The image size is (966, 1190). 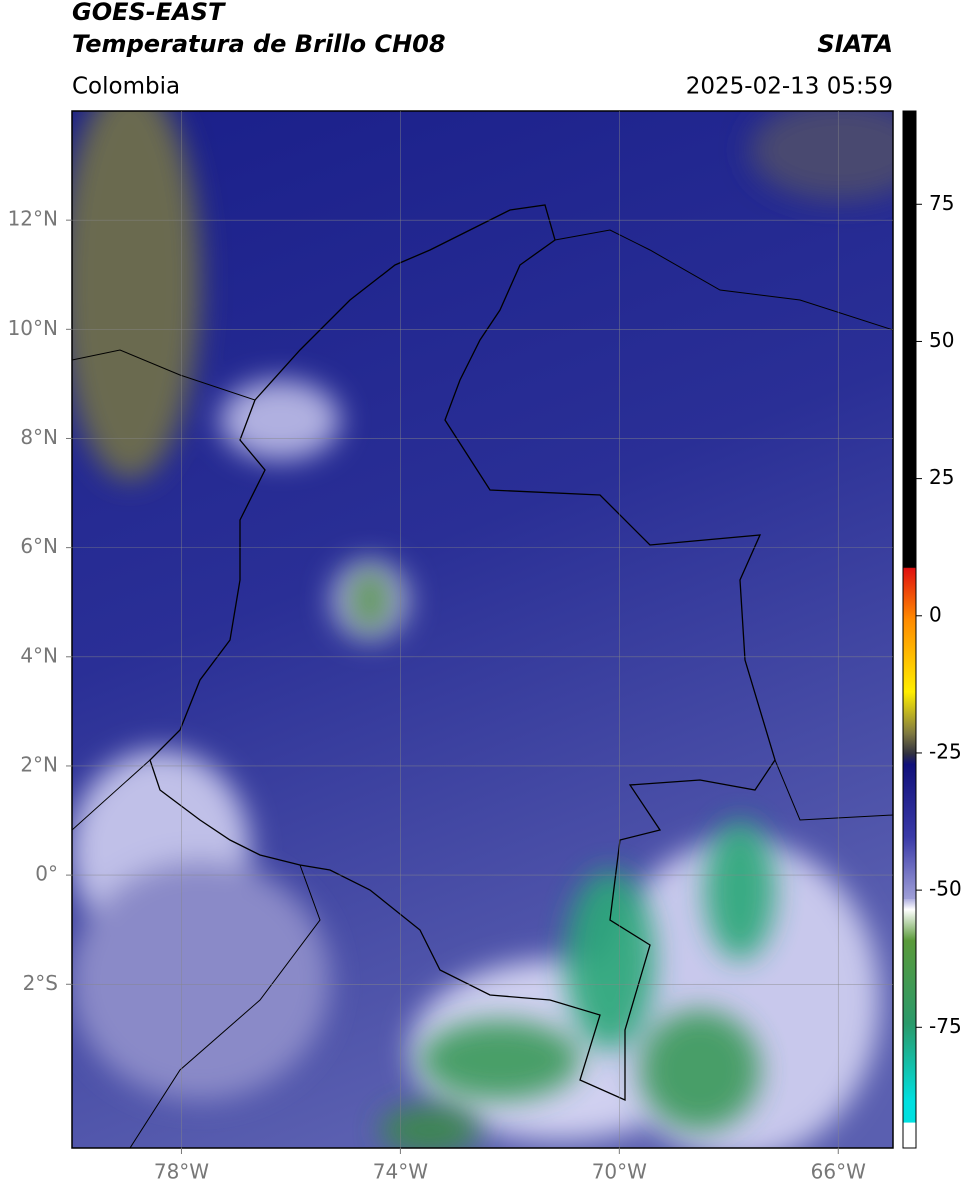 What do you see at coordinates (935, 614) in the screenshot?
I see `colorbar-tick-label: 0` at bounding box center [935, 614].